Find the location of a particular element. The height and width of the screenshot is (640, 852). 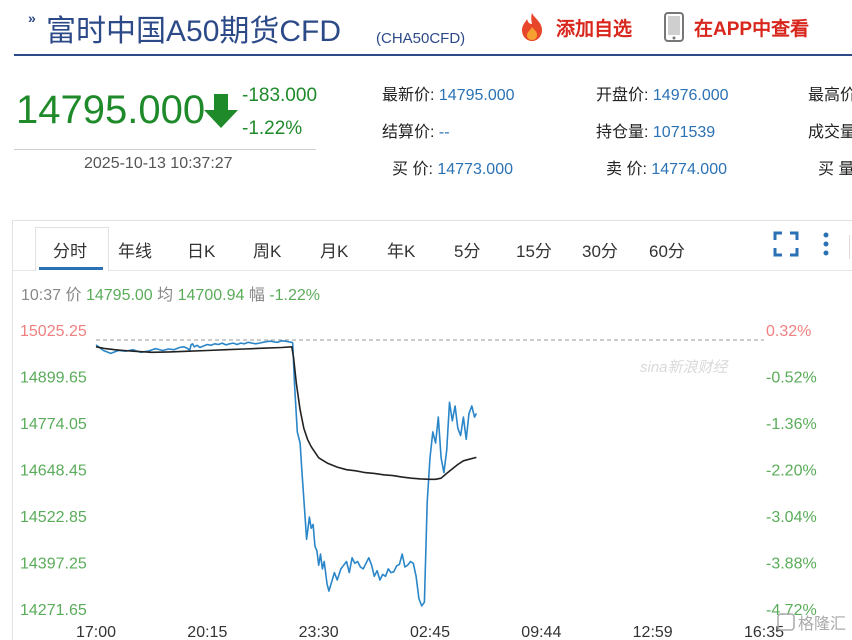

info-avg: 14700.94 is located at coordinates (211, 295).